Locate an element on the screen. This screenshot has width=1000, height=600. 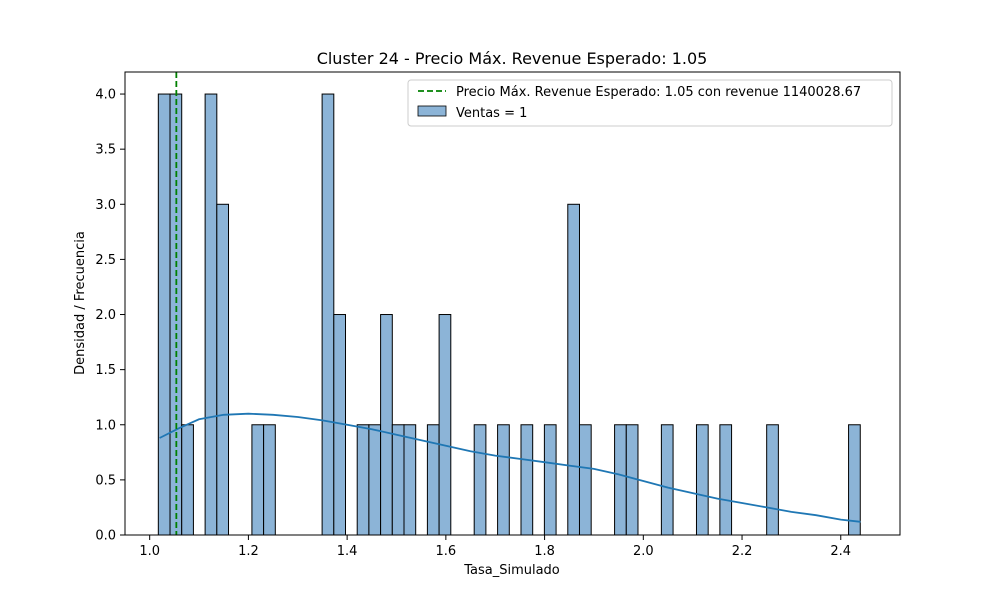
y-tick-label: 0.5 is located at coordinates (105, 480).